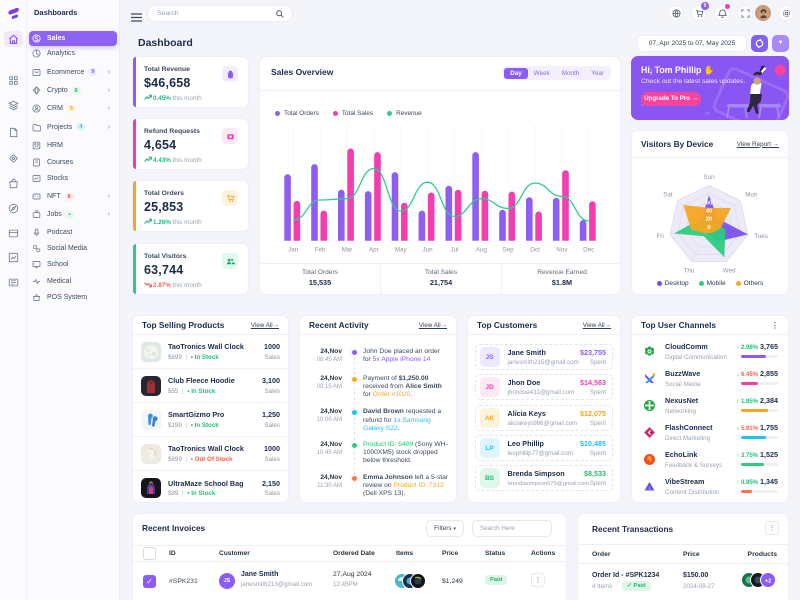 This screenshot has height=600, width=800. What do you see at coordinates (428, 250) in the screenshot?
I see `svg-text: Jun` at bounding box center [428, 250].